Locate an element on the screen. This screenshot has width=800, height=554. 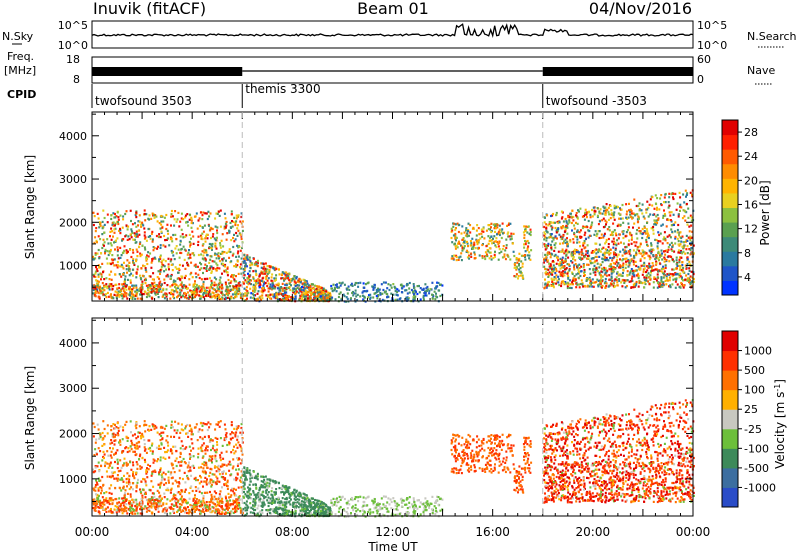
colorbar-segment is located at coordinates (730, 259).